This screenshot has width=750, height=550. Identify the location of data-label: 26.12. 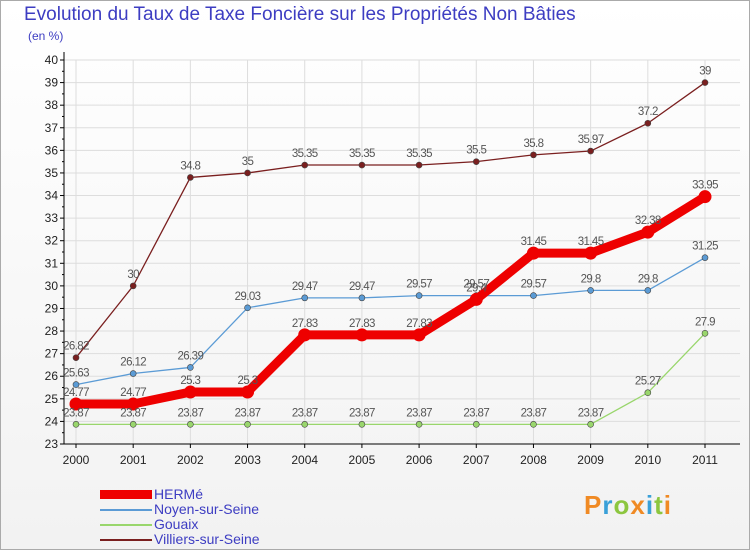
(133, 363).